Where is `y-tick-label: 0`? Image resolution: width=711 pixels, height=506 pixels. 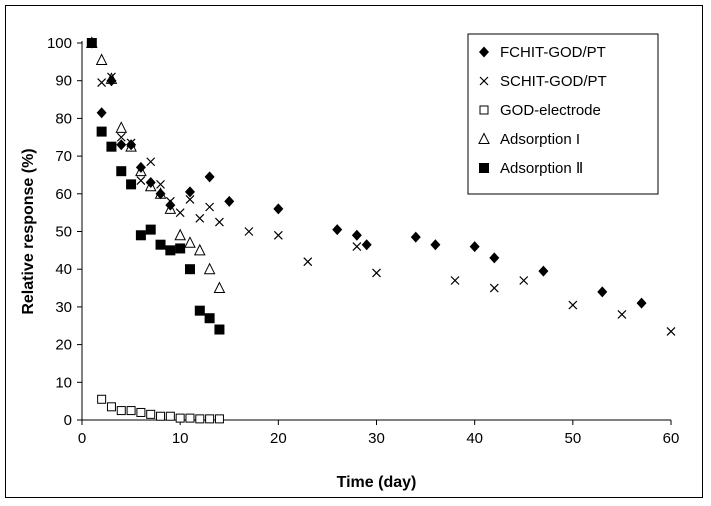
y-tick-label: 0 is located at coordinates (68, 420).